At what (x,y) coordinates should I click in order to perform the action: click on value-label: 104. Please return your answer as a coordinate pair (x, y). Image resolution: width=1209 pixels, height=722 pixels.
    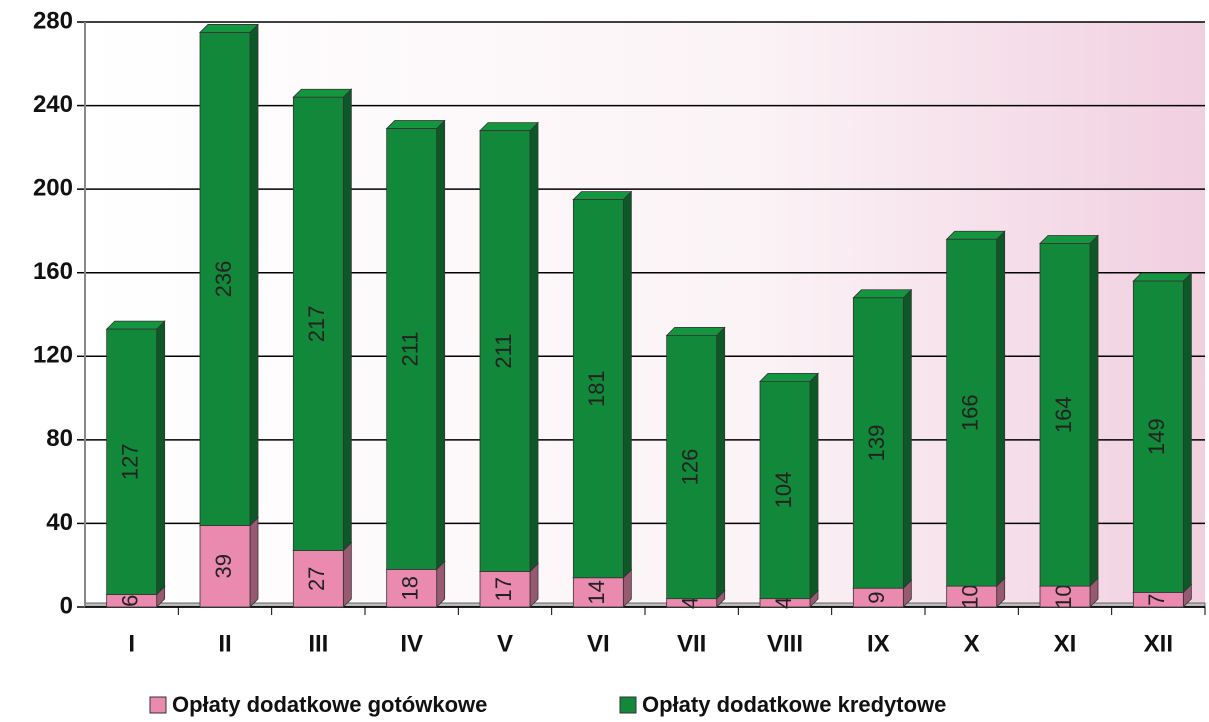
    Looking at the image, I should click on (783, 490).